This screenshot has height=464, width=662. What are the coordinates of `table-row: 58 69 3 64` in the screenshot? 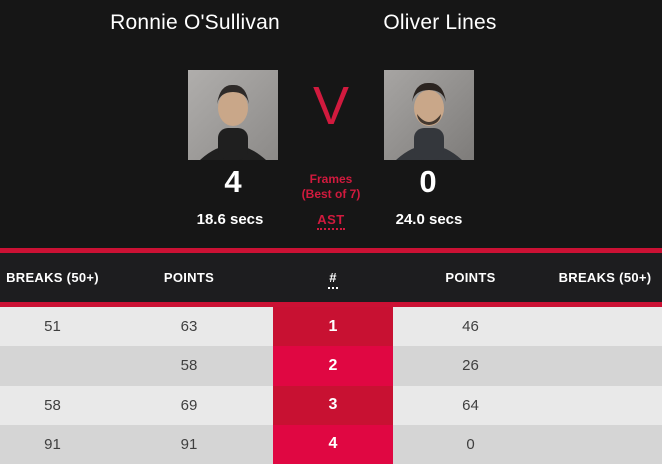 It's located at (331, 405).